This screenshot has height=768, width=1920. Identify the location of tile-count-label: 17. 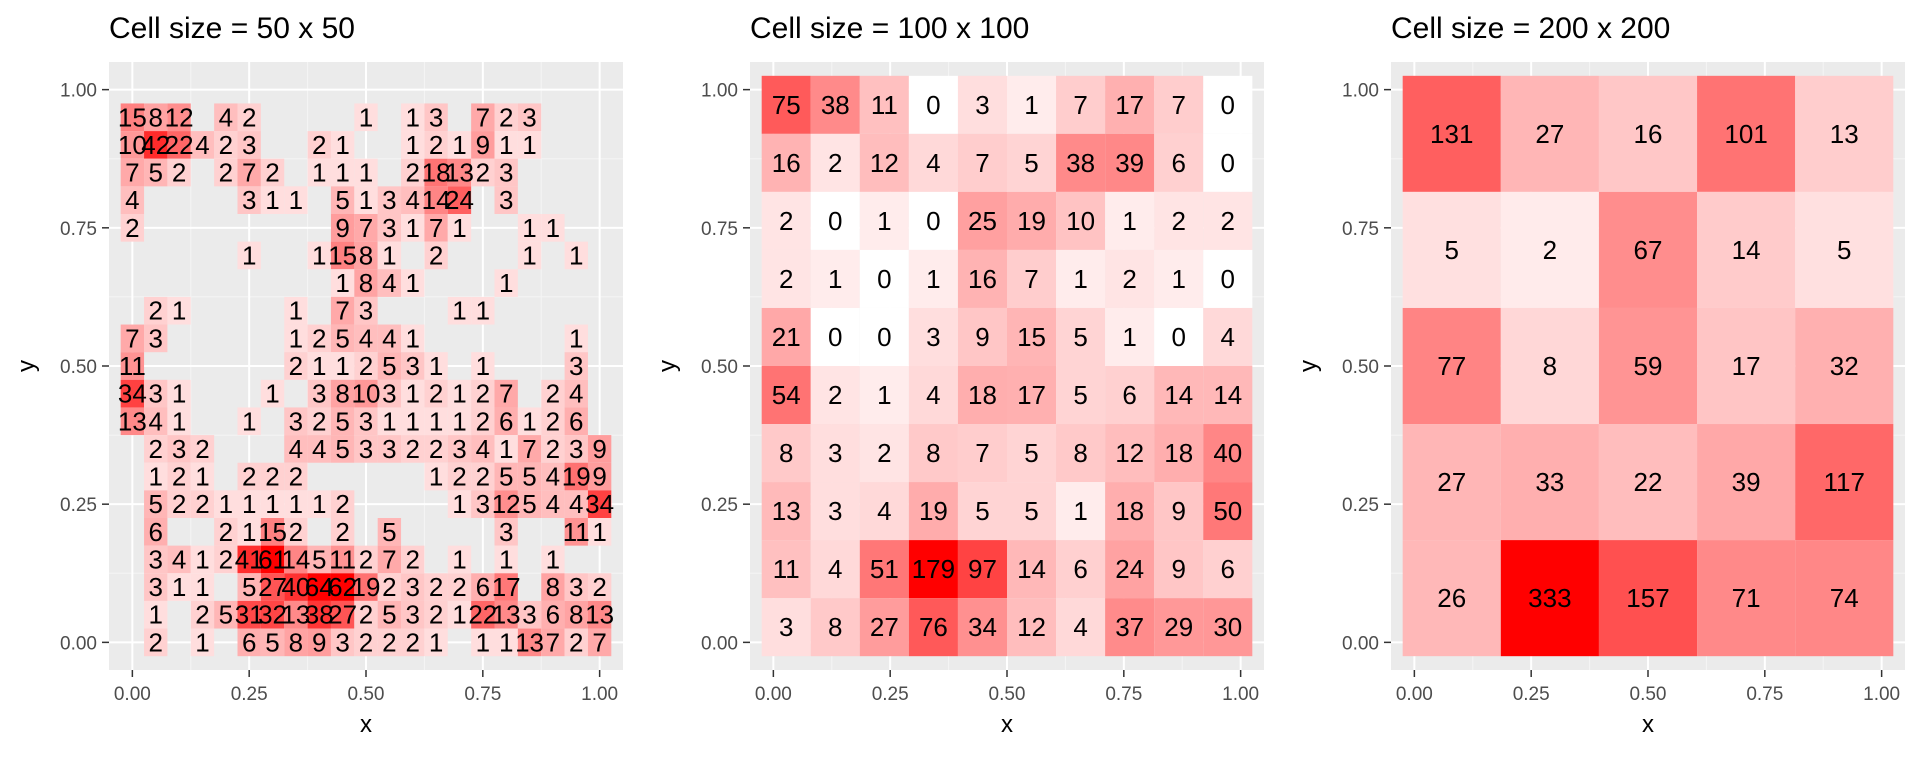
(506, 587).